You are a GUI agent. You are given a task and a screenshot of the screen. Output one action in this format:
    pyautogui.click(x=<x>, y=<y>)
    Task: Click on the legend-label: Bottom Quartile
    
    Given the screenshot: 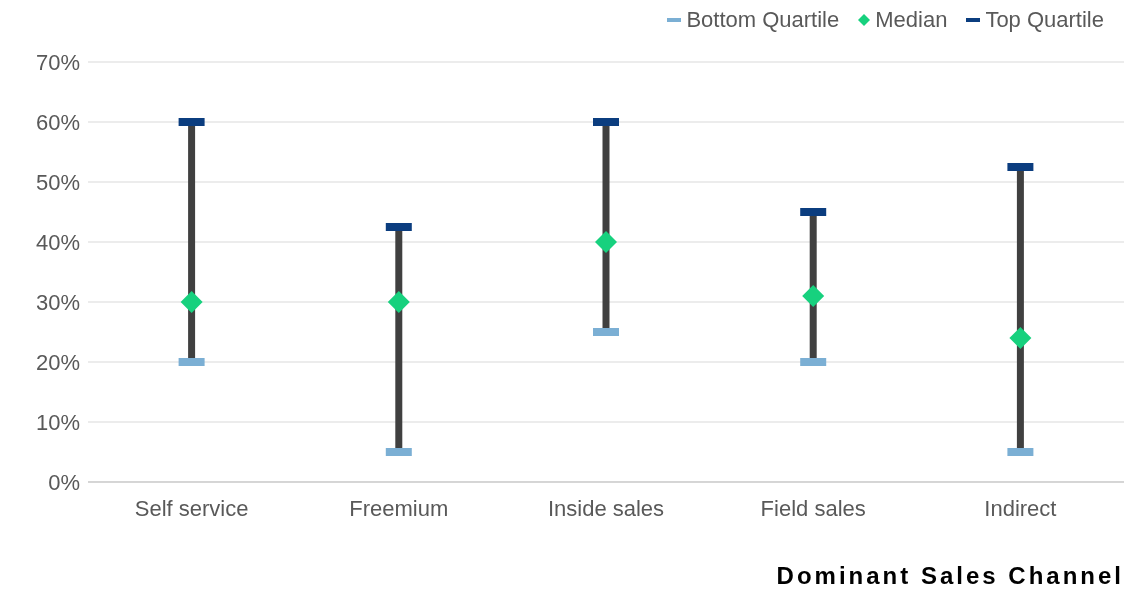 What is the action you would take?
    pyautogui.click(x=763, y=20)
    